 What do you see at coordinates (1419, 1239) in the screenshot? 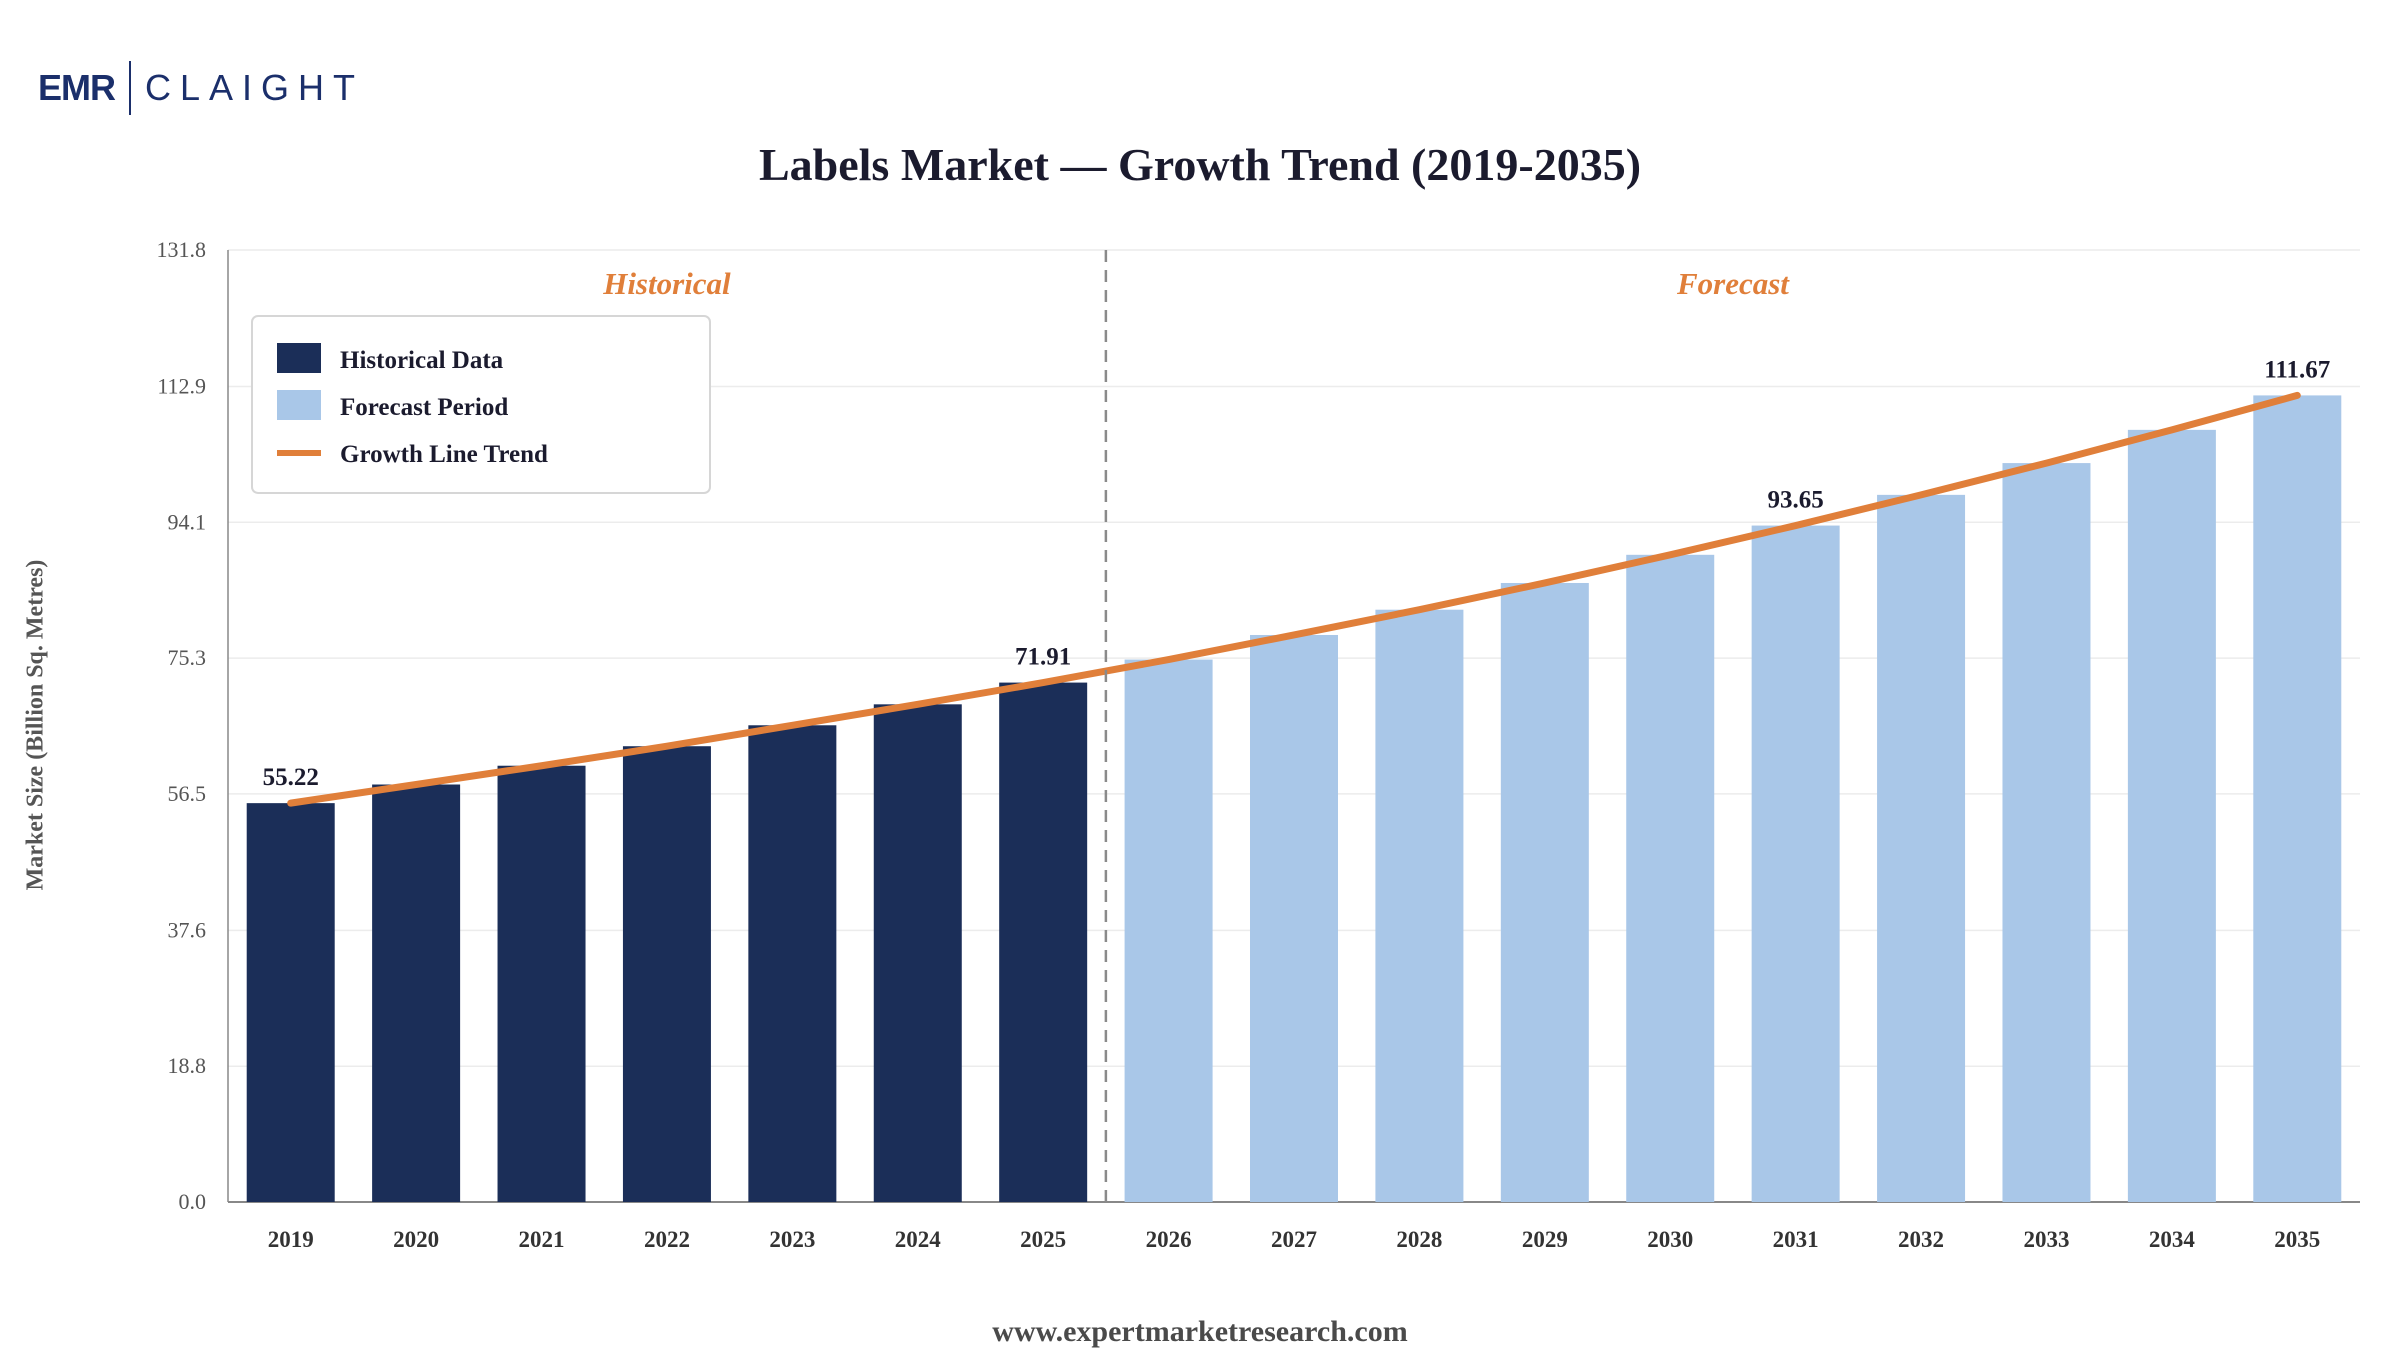
I see `x-tick-label: 2028` at bounding box center [1419, 1239].